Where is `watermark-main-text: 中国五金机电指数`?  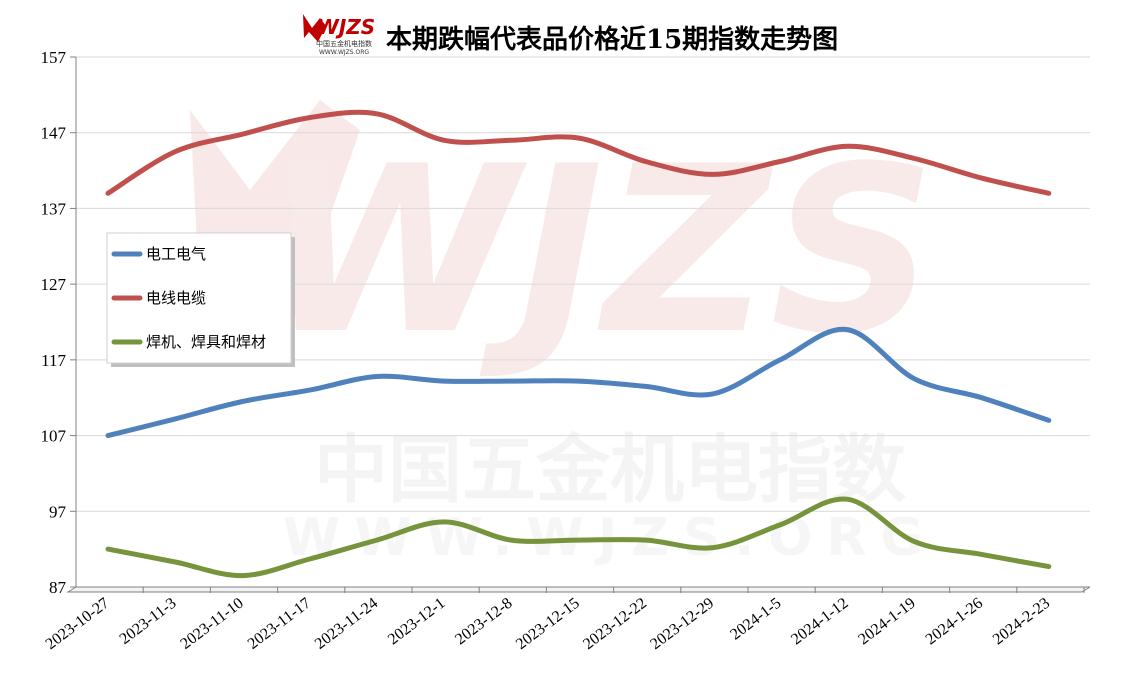 watermark-main-text: 中国五金机电指数 is located at coordinates (610, 470).